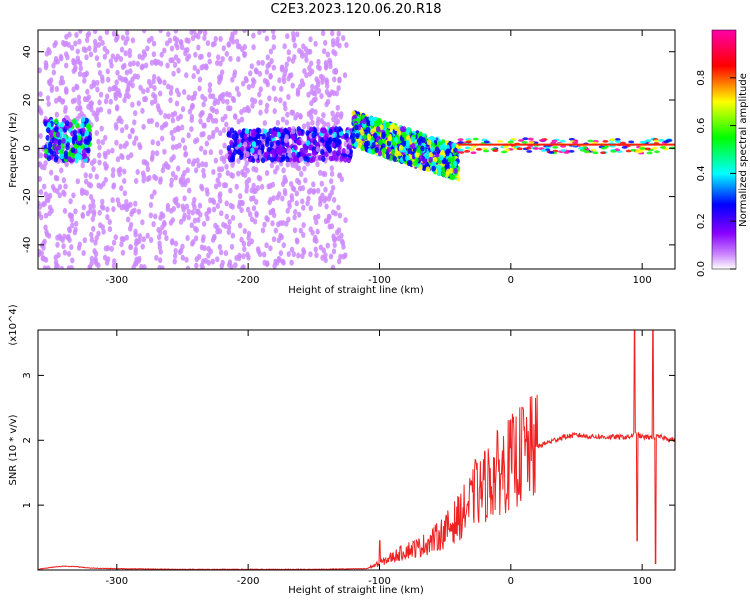 This screenshot has height=600, width=750. I want to click on colorbar-ticks: 0.0 0.2 0.4 0.6 0.8, so click(716, 173).